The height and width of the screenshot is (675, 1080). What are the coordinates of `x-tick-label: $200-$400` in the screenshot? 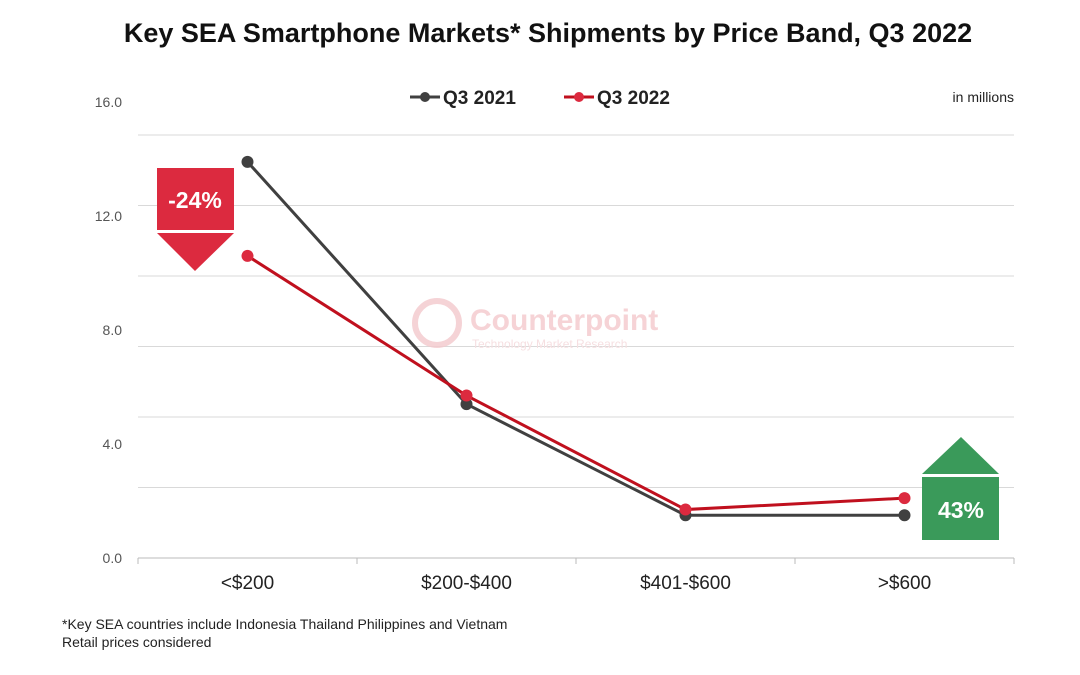 It's located at (466, 583).